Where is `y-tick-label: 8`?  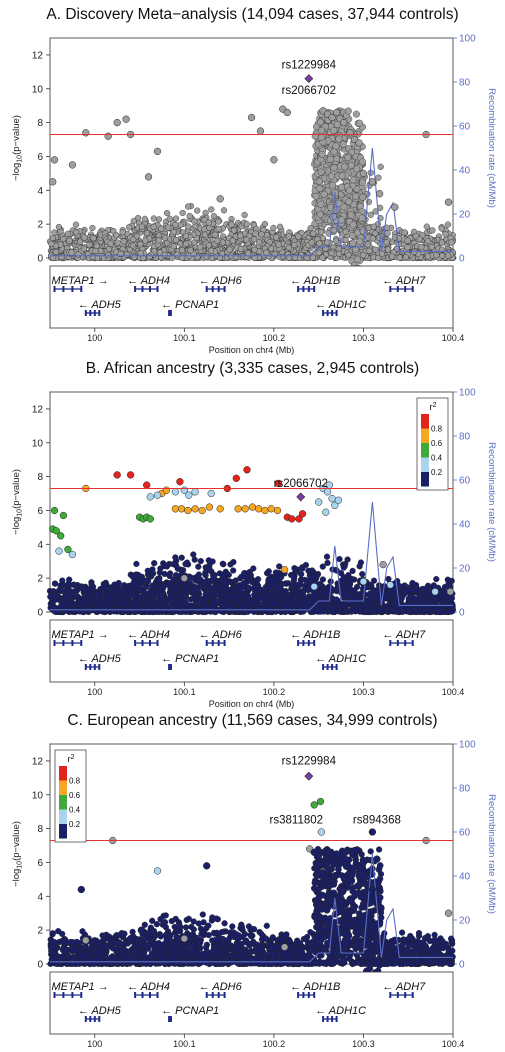
y-tick-label: 8 is located at coordinates (40, 123).